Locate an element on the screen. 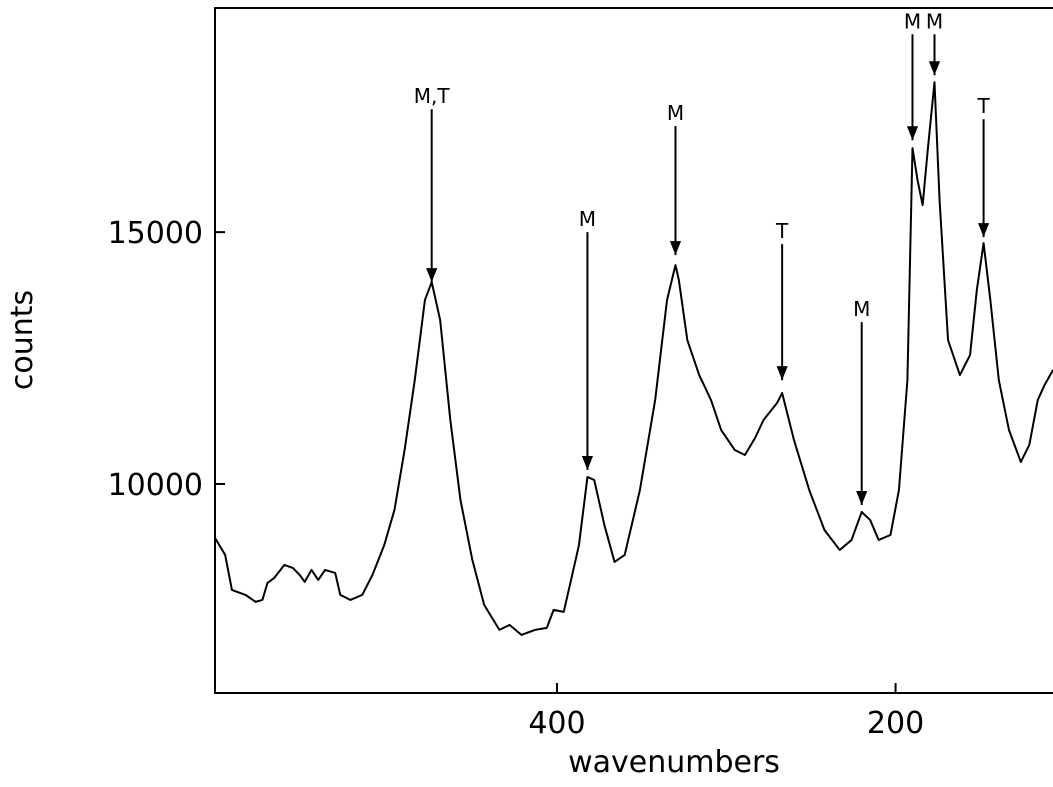 Image resolution: width=1053 pixels, height=787 pixels. x-tick-label: 200 is located at coordinates (895, 723).